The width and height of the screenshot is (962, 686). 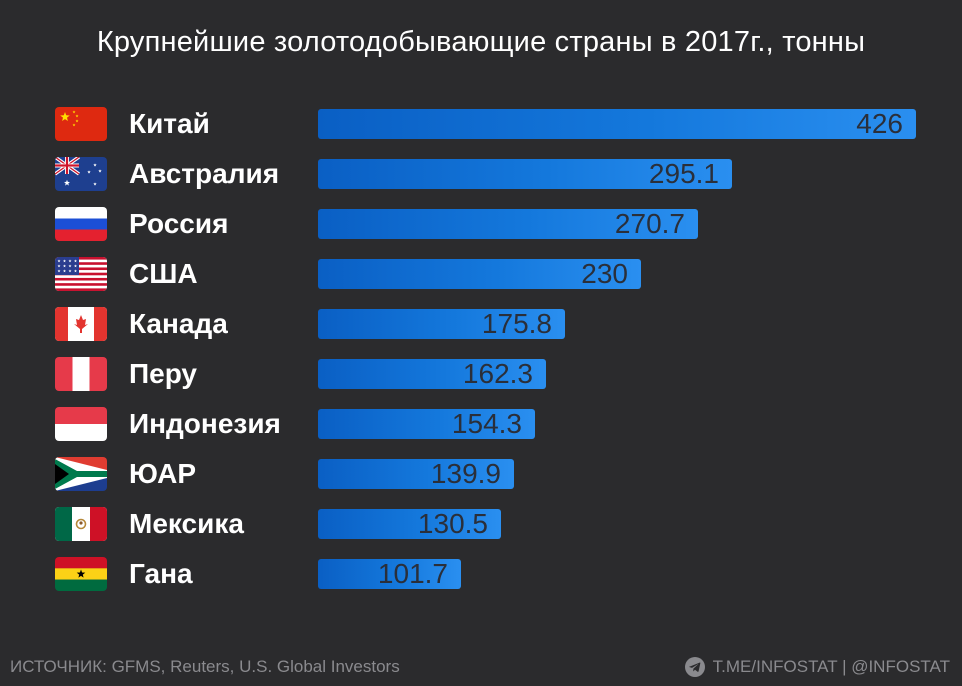 What do you see at coordinates (649, 223) in the screenshot?
I see `data-label: 270.7` at bounding box center [649, 223].